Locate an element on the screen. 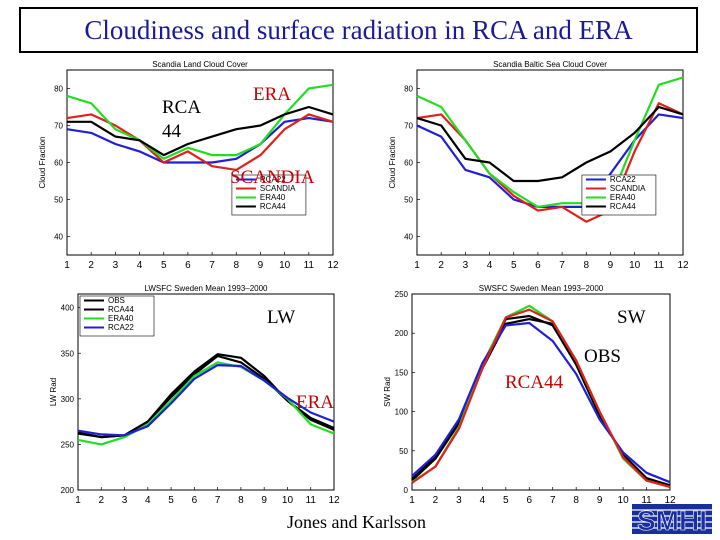 This screenshot has width=720, height=540. annotation-rca44-sw: RCA44 is located at coordinates (534, 382).